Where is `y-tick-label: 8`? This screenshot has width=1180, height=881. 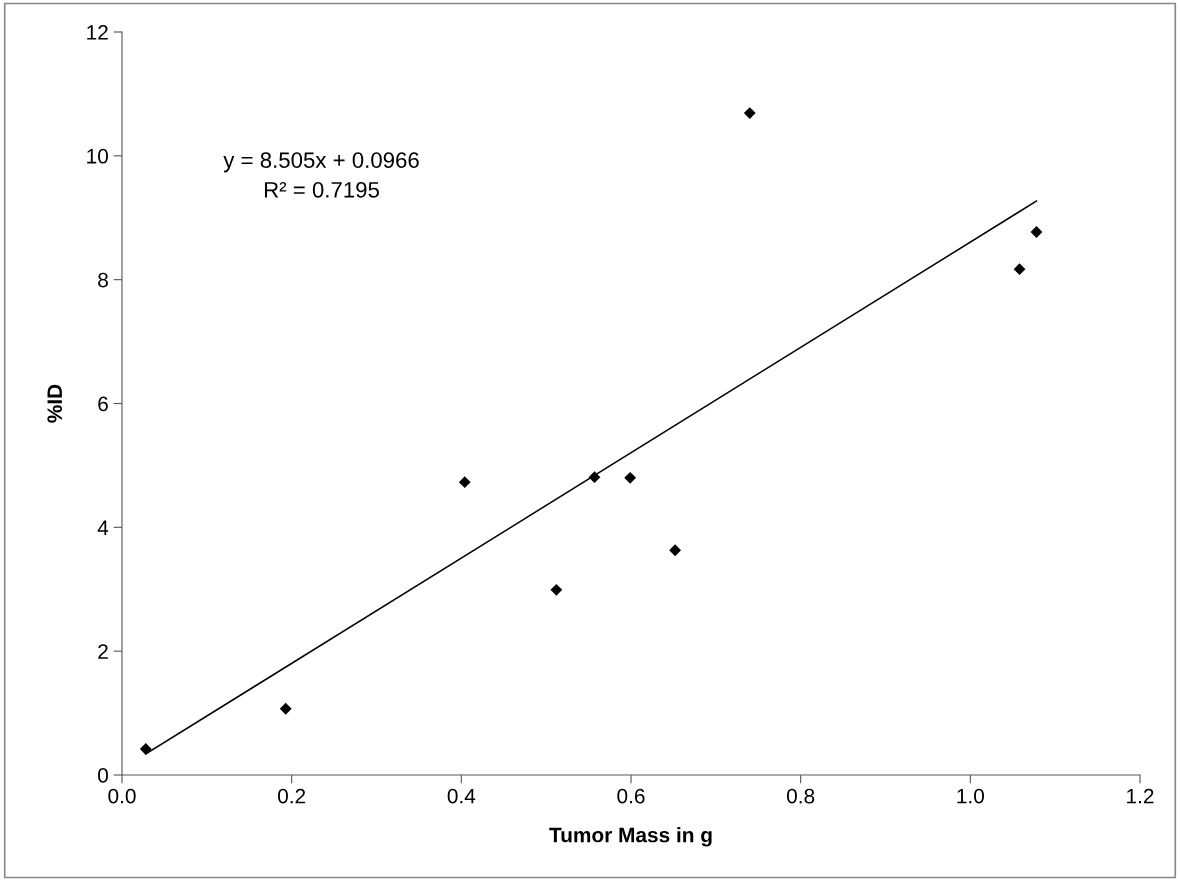
y-tick-label: 8 is located at coordinates (103, 280).